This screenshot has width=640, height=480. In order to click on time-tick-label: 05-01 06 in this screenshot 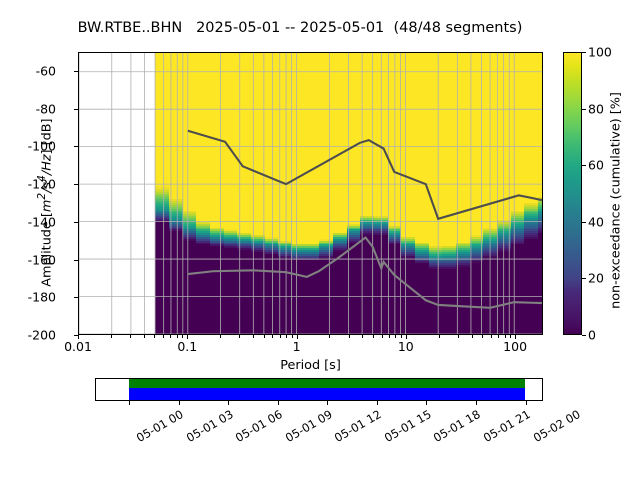, I will do `click(259, 426)`.